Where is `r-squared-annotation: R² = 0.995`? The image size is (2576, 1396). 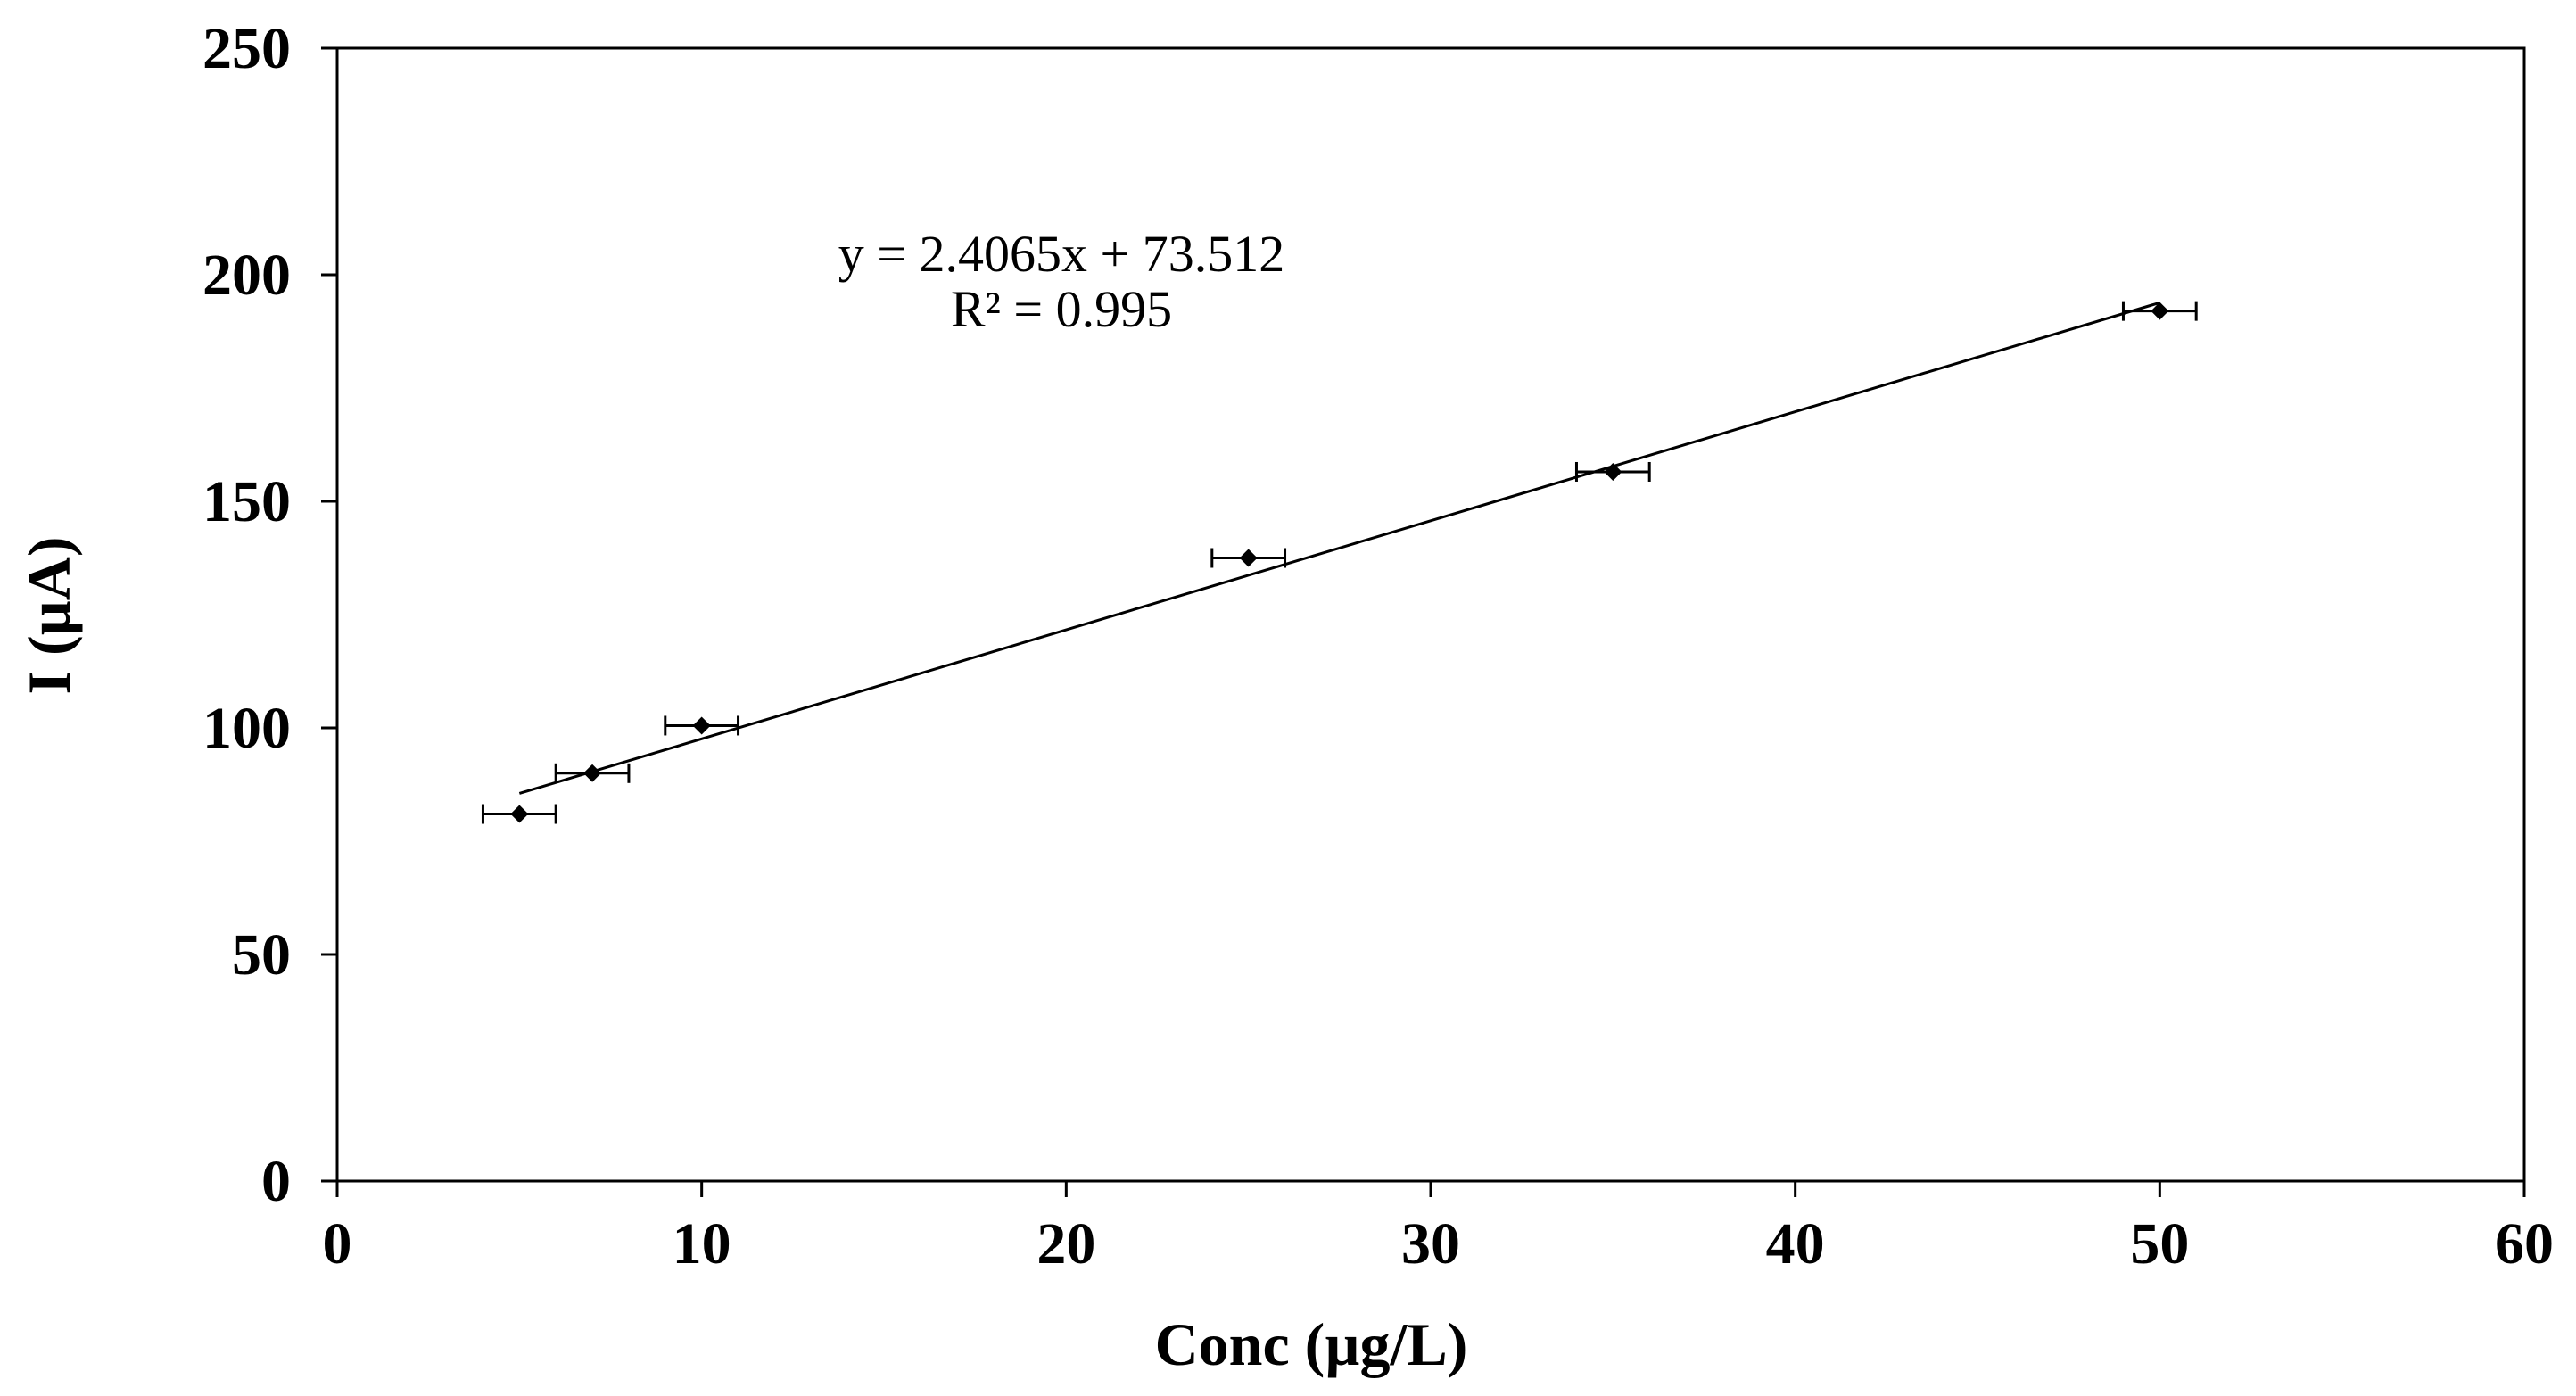
r-squared-annotation: R² = 0.995 is located at coordinates (1061, 309).